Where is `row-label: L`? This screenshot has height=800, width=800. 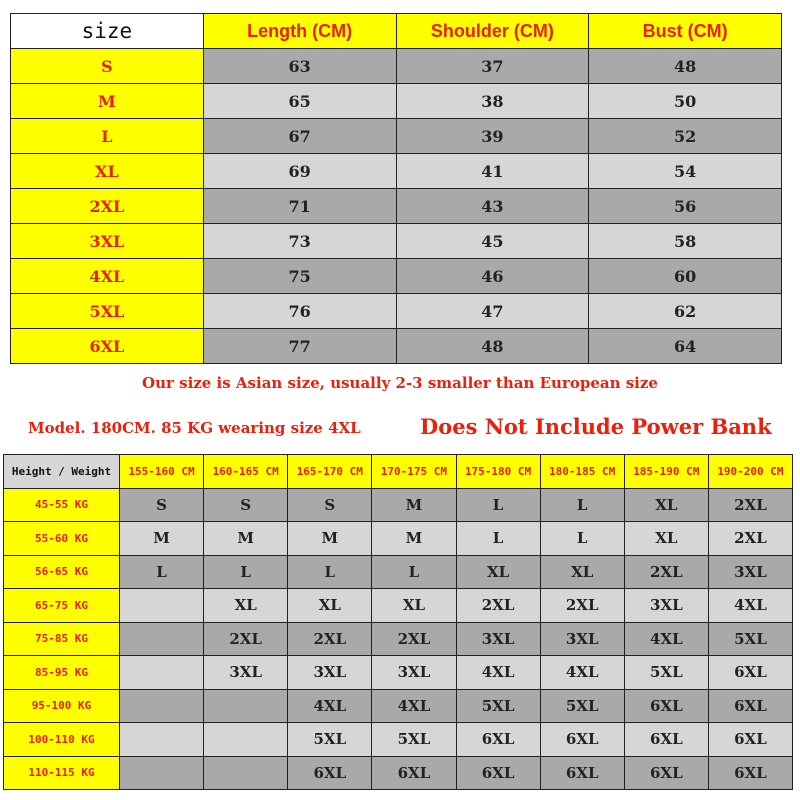
row-label: L is located at coordinates (107, 136).